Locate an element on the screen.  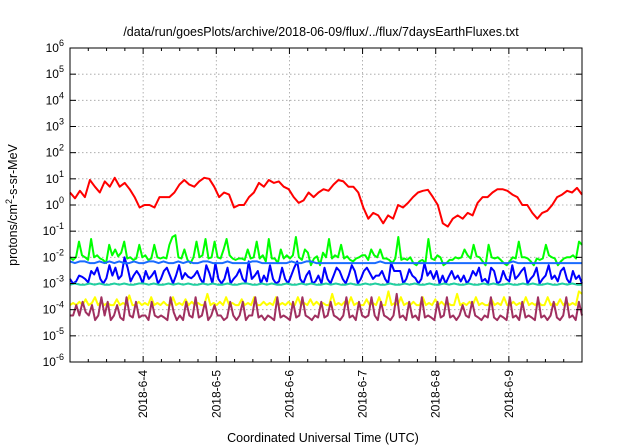
y-tick-label: 10⁻³ is located at coordinates (53, 282).